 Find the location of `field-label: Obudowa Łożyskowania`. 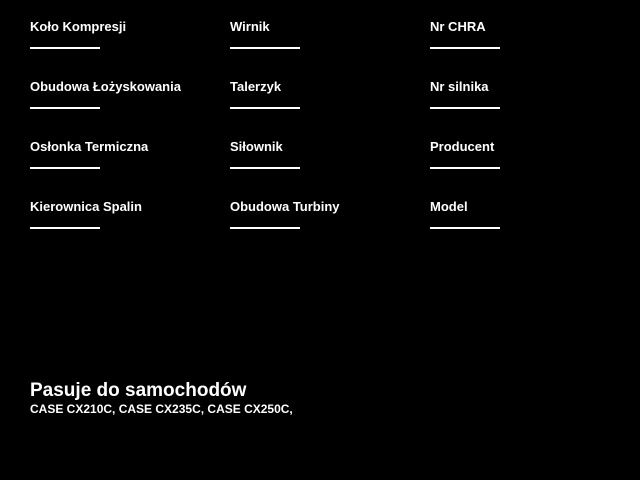

field-label: Obudowa Łożyskowania is located at coordinates (105, 86).